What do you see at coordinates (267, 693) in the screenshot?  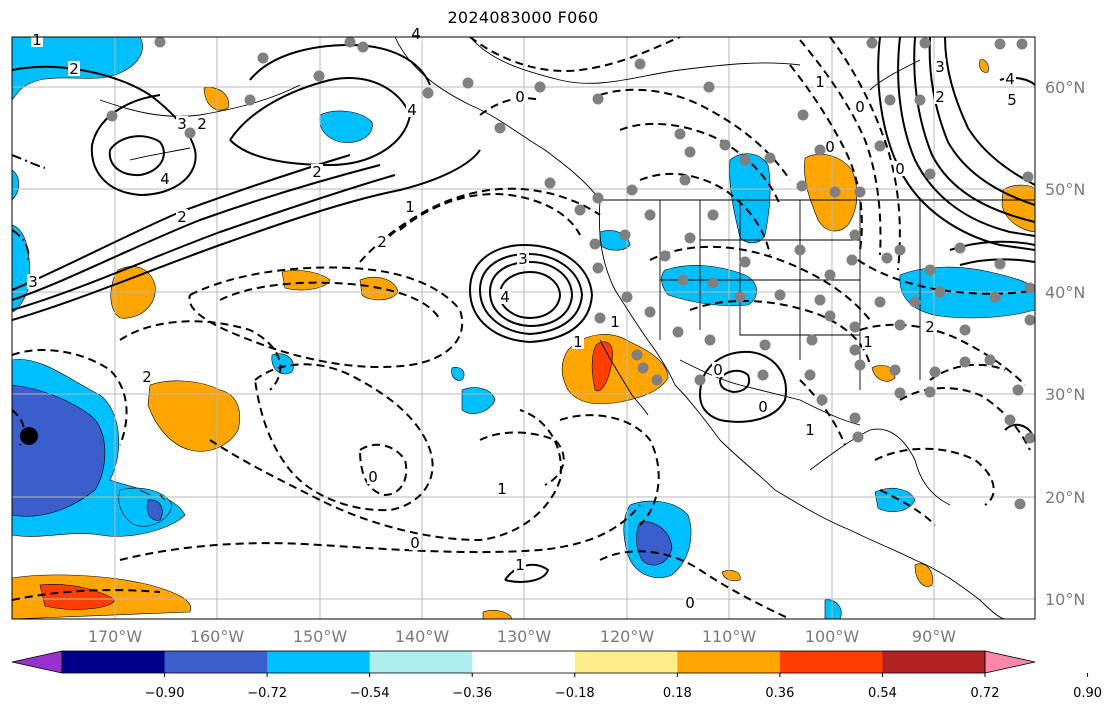 I see `colorbar-tick-label: −0.72` at bounding box center [267, 693].